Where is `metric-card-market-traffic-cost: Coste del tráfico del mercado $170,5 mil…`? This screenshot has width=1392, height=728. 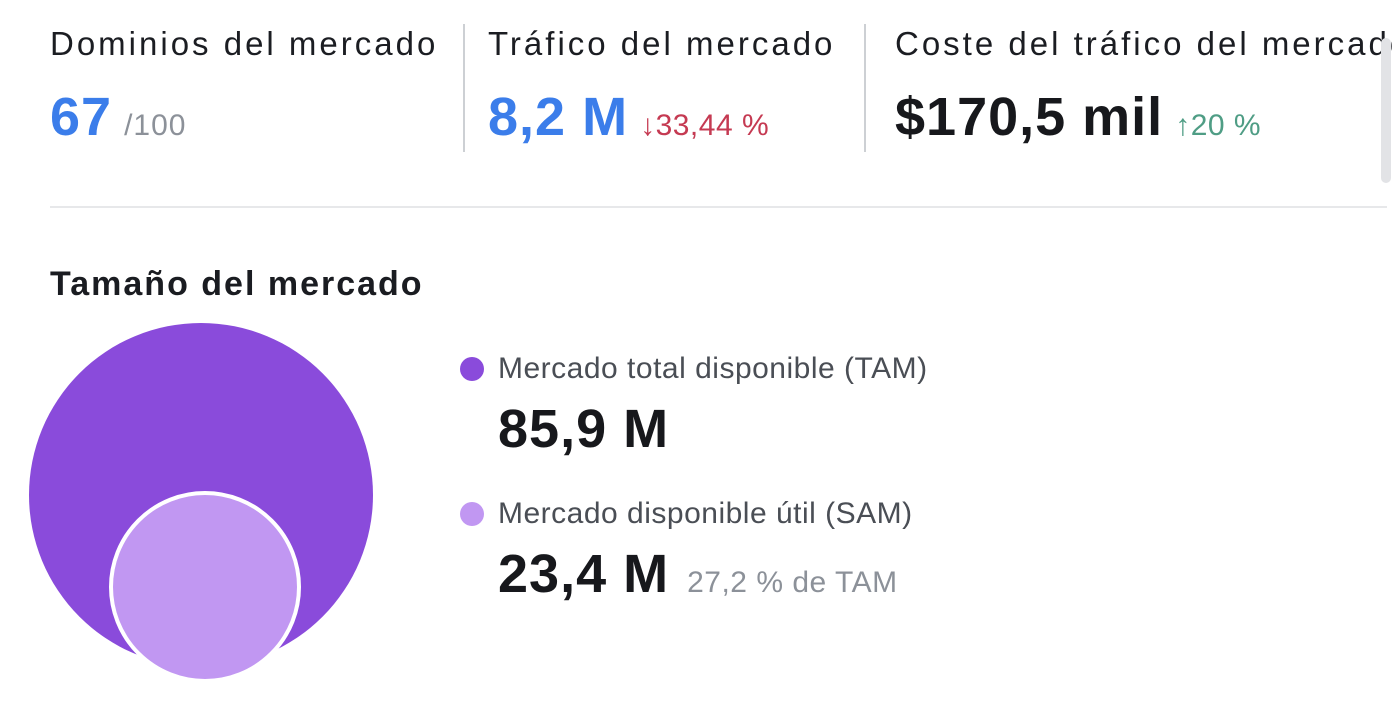 metric-card-market-traffic-cost: Coste del tráfico del mercado $170,5 mil… is located at coordinates (1129, 88).